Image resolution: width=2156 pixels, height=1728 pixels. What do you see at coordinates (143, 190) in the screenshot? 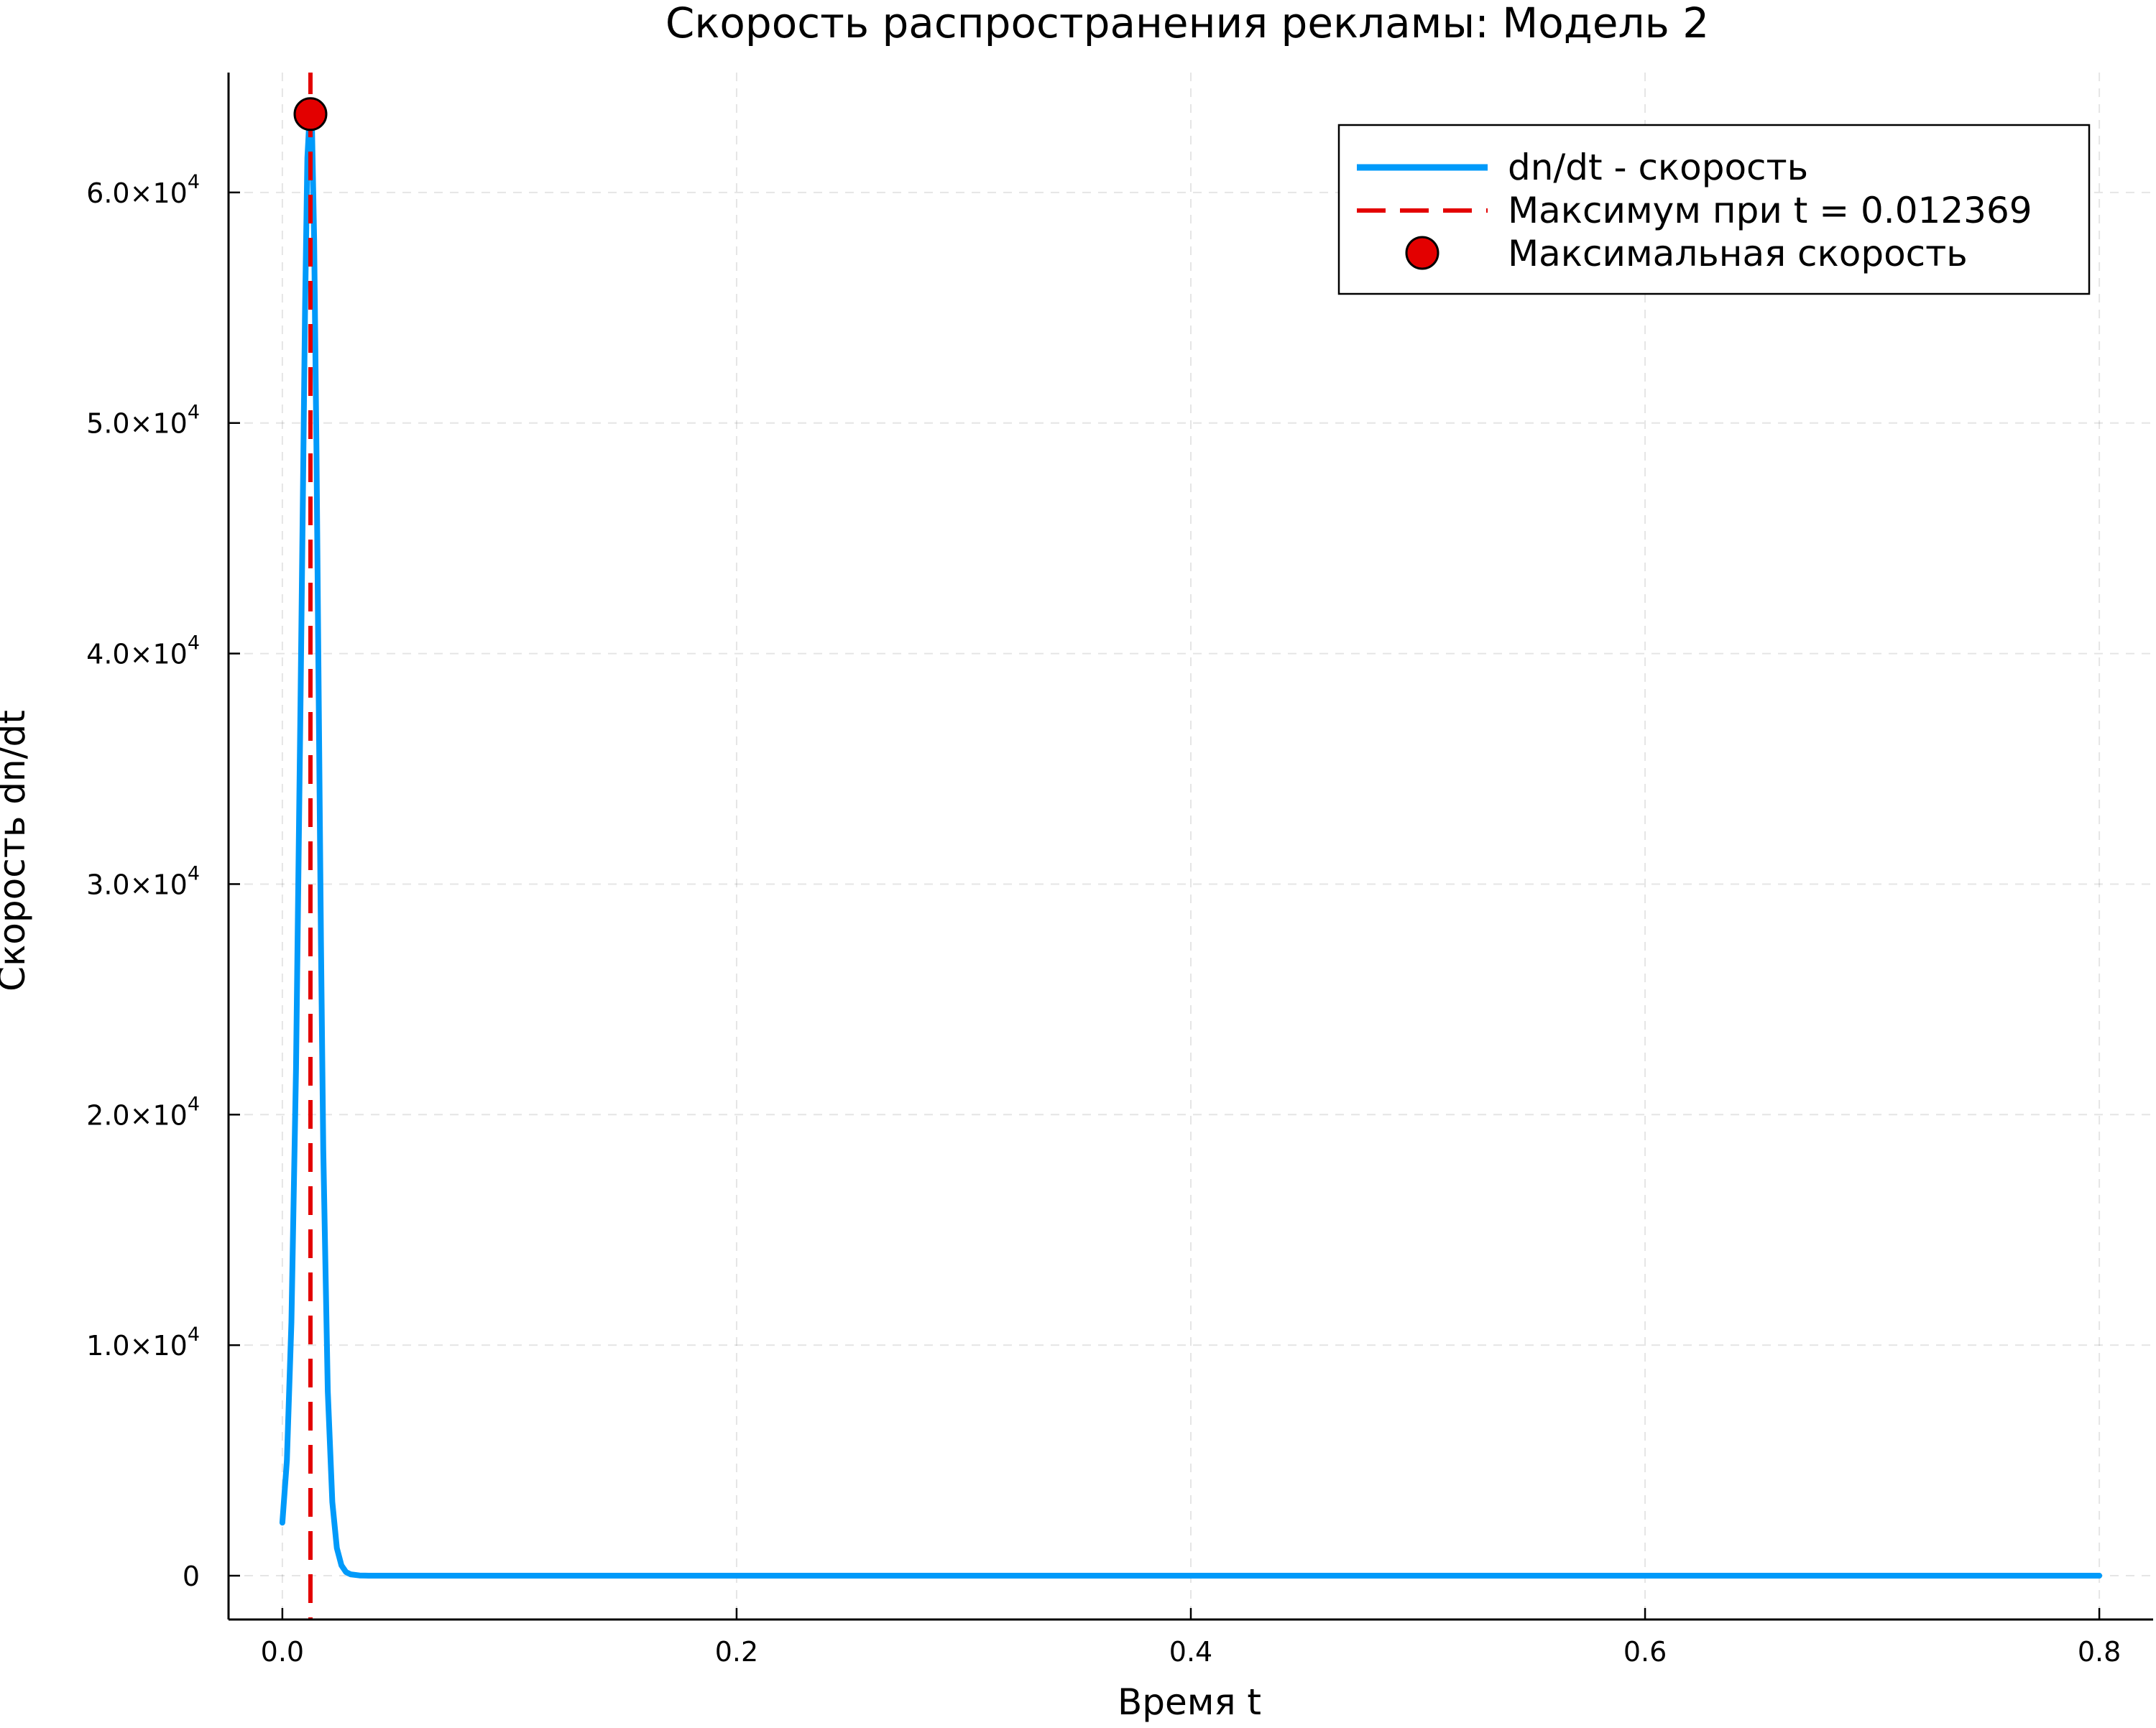
I see `y-tick-label: 6.0×10⁴` at bounding box center [143, 190].